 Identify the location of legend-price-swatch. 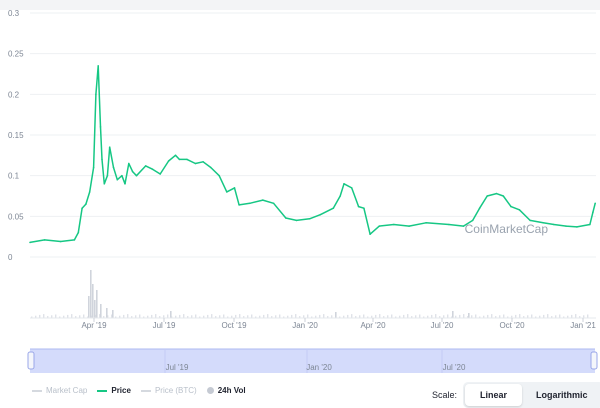
(102, 390).